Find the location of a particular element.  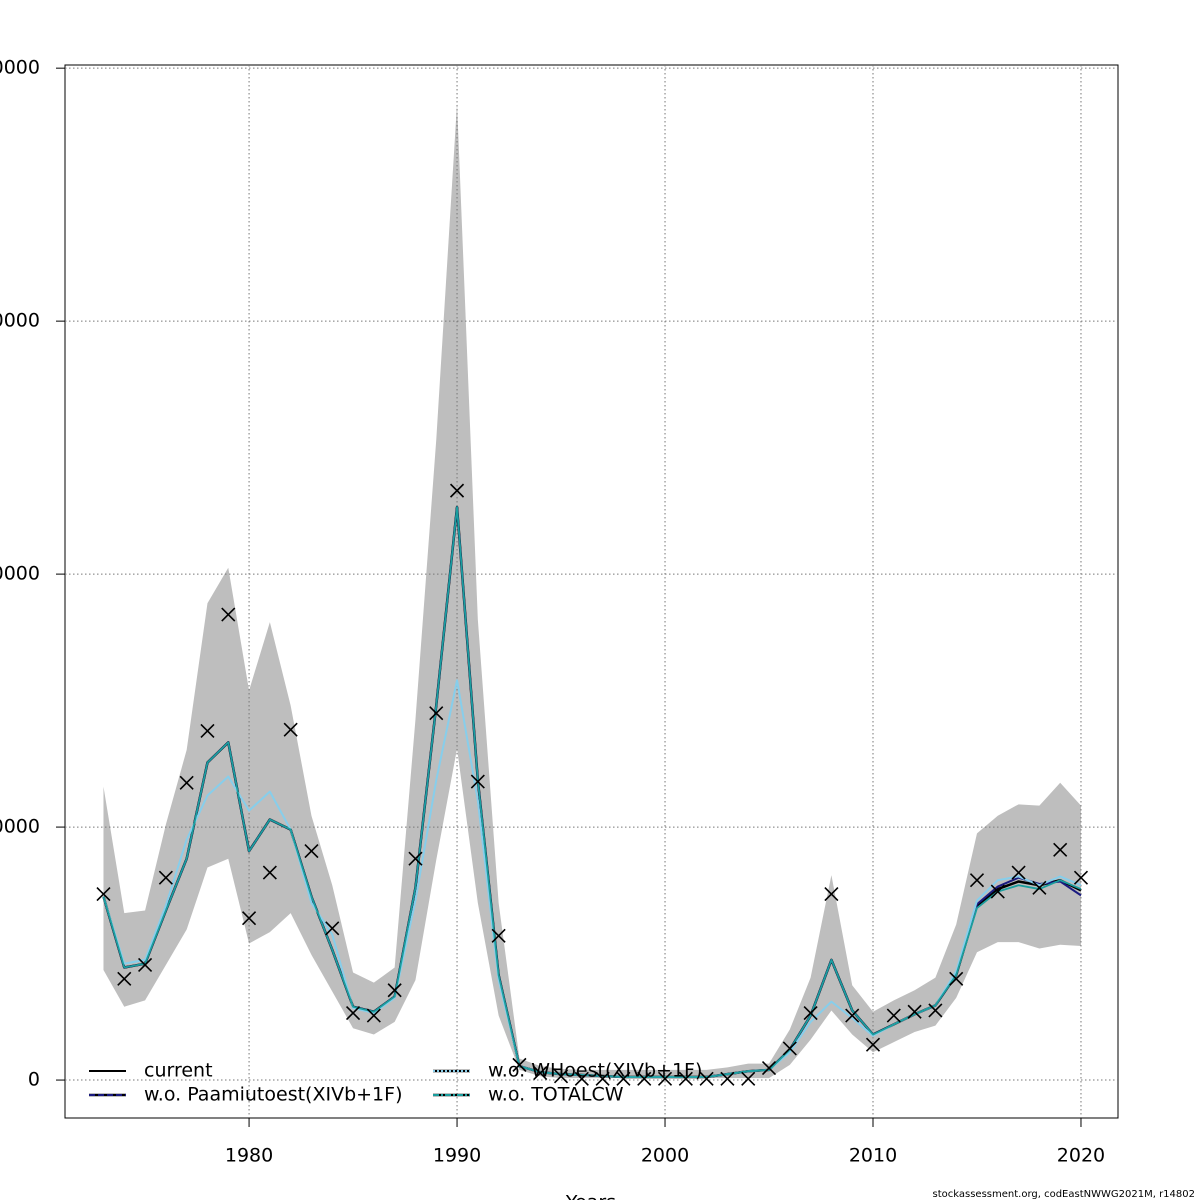

y-tick-label: 40000 is located at coordinates (20, 574).